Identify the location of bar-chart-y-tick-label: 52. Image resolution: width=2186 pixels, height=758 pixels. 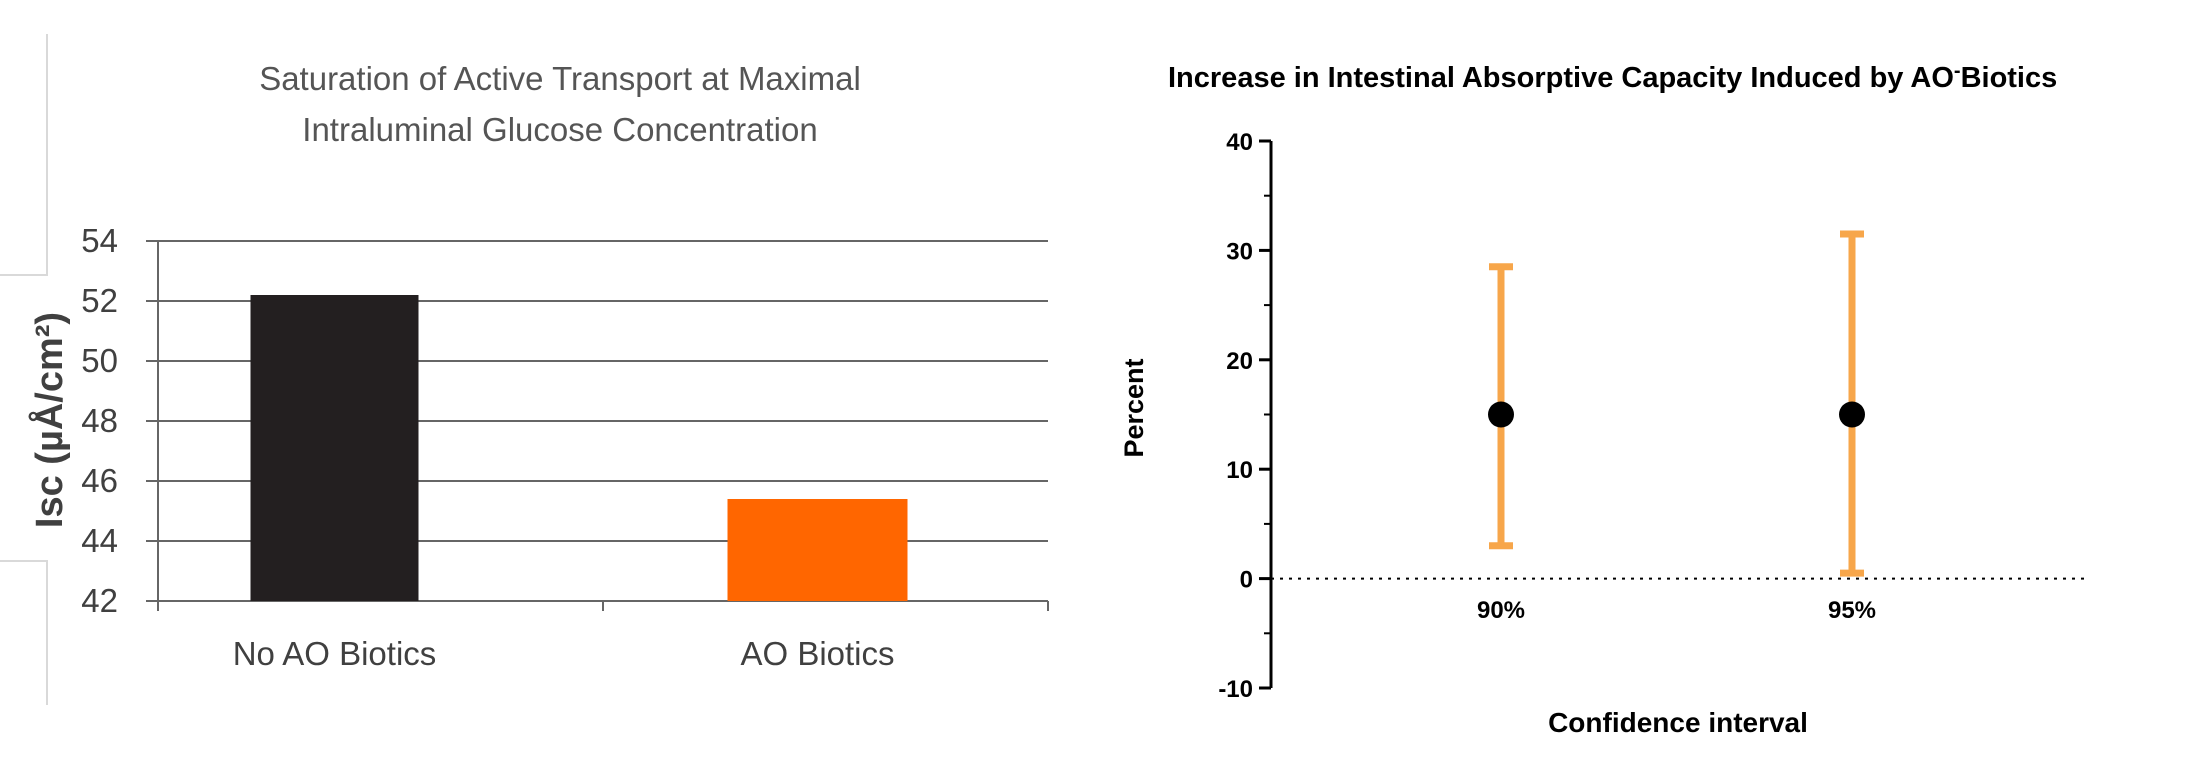
(99, 300).